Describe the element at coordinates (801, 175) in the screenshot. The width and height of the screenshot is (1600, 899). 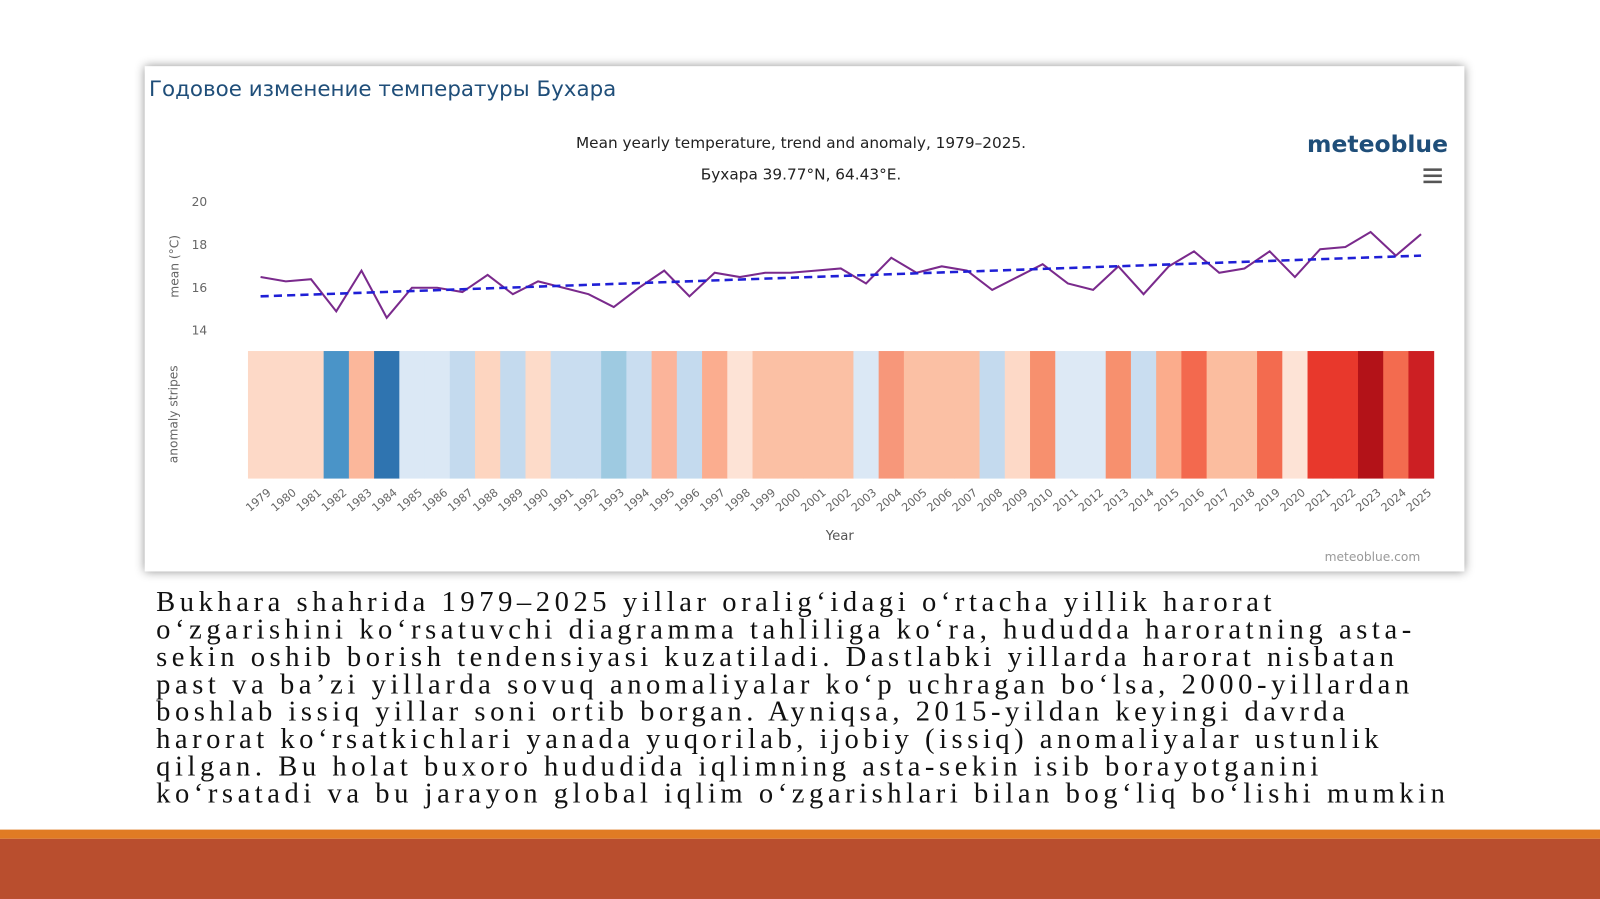
I see `chart-subtitle: Бухара 39.77°N, 64.43°E.` at that location.